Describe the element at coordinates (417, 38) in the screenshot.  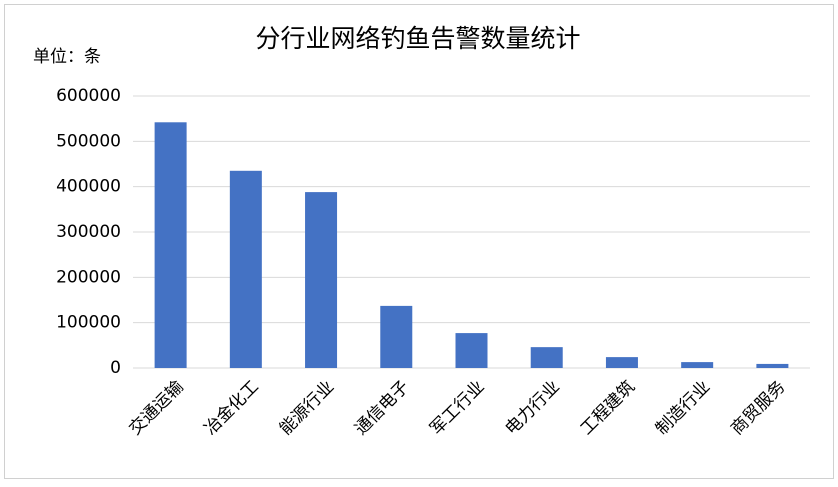
I see `chart-title: 分行业网络钓鱼告警数量统计` at that location.